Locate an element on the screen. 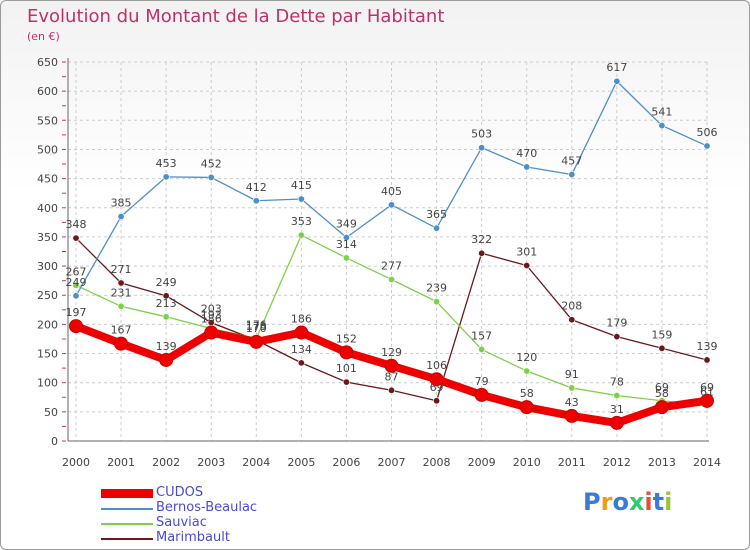  legend-label: Bernos-Beaulac is located at coordinates (207, 507).